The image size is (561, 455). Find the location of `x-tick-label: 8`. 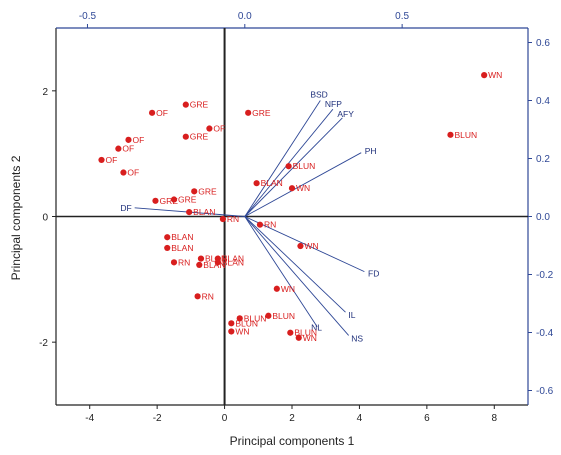

x-tick-label: 8 is located at coordinates (495, 418).